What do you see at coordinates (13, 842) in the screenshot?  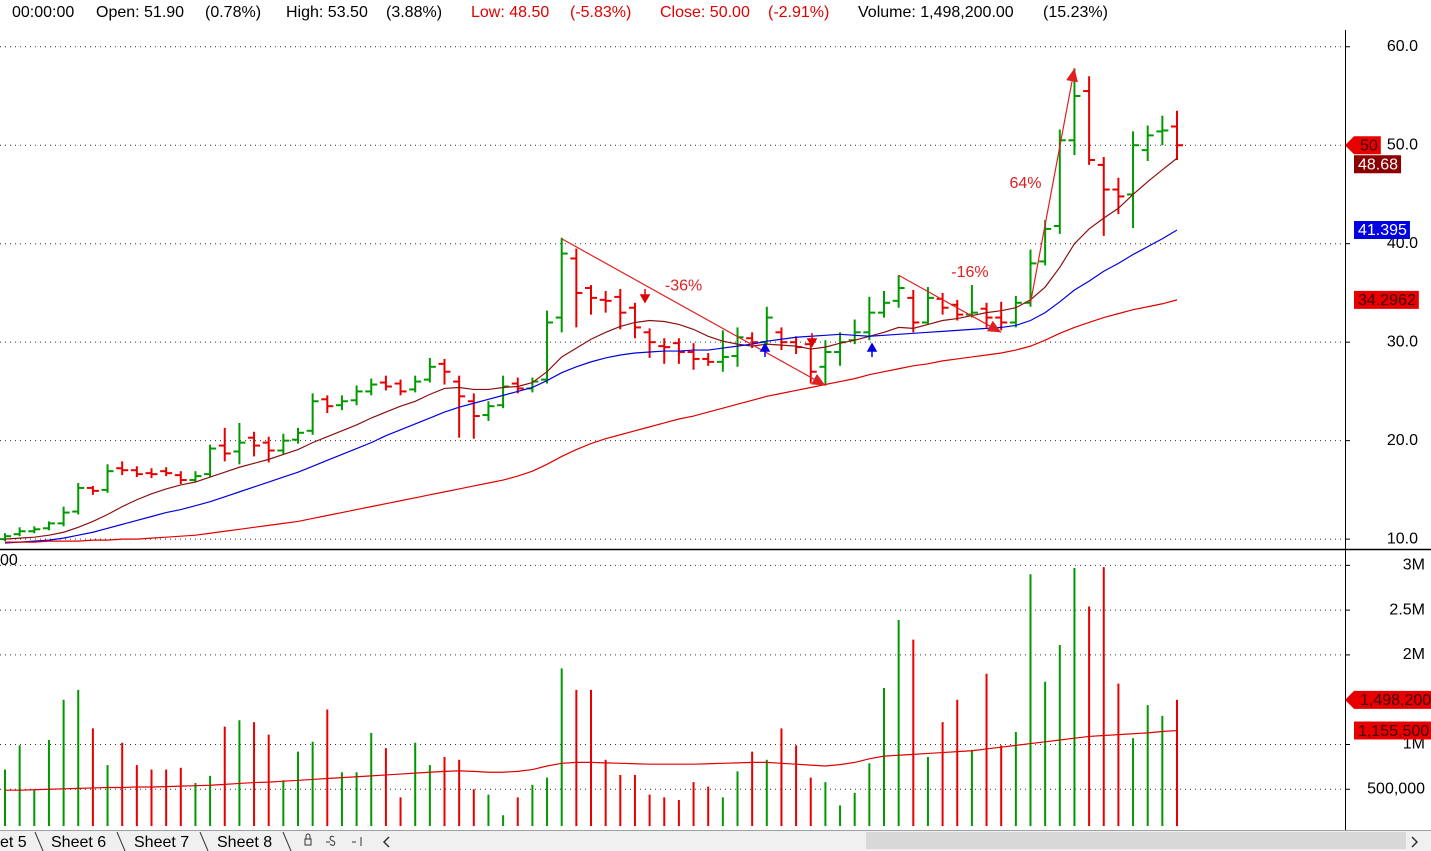 I see `sheet-tab: et 5` at bounding box center [13, 842].